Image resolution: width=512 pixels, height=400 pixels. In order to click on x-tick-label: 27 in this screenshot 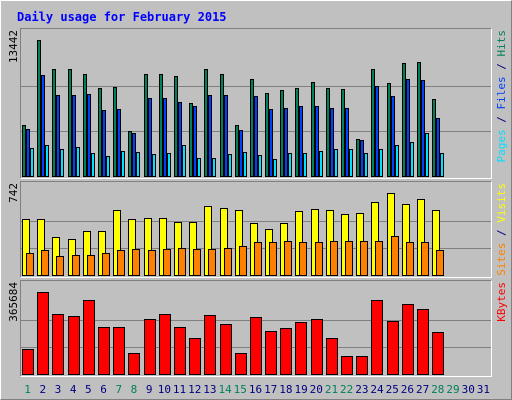, I will do `click(422, 389)`.